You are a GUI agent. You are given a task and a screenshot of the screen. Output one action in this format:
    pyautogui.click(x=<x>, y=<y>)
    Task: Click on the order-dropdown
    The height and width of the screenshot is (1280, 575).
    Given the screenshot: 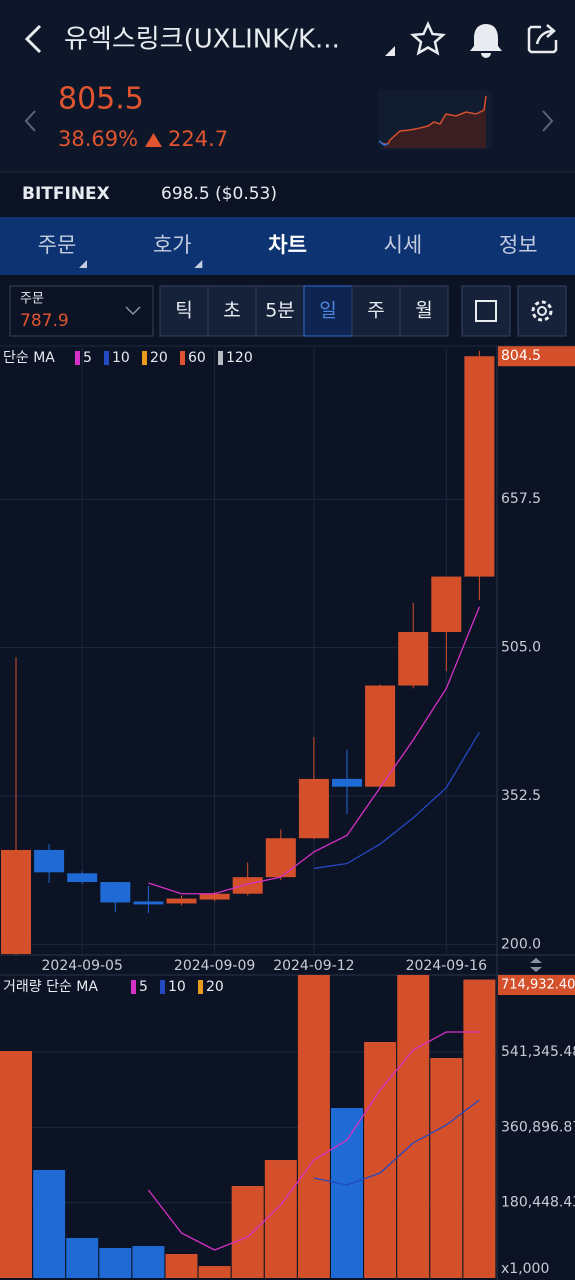 What is the action you would take?
    pyautogui.click(x=133, y=311)
    